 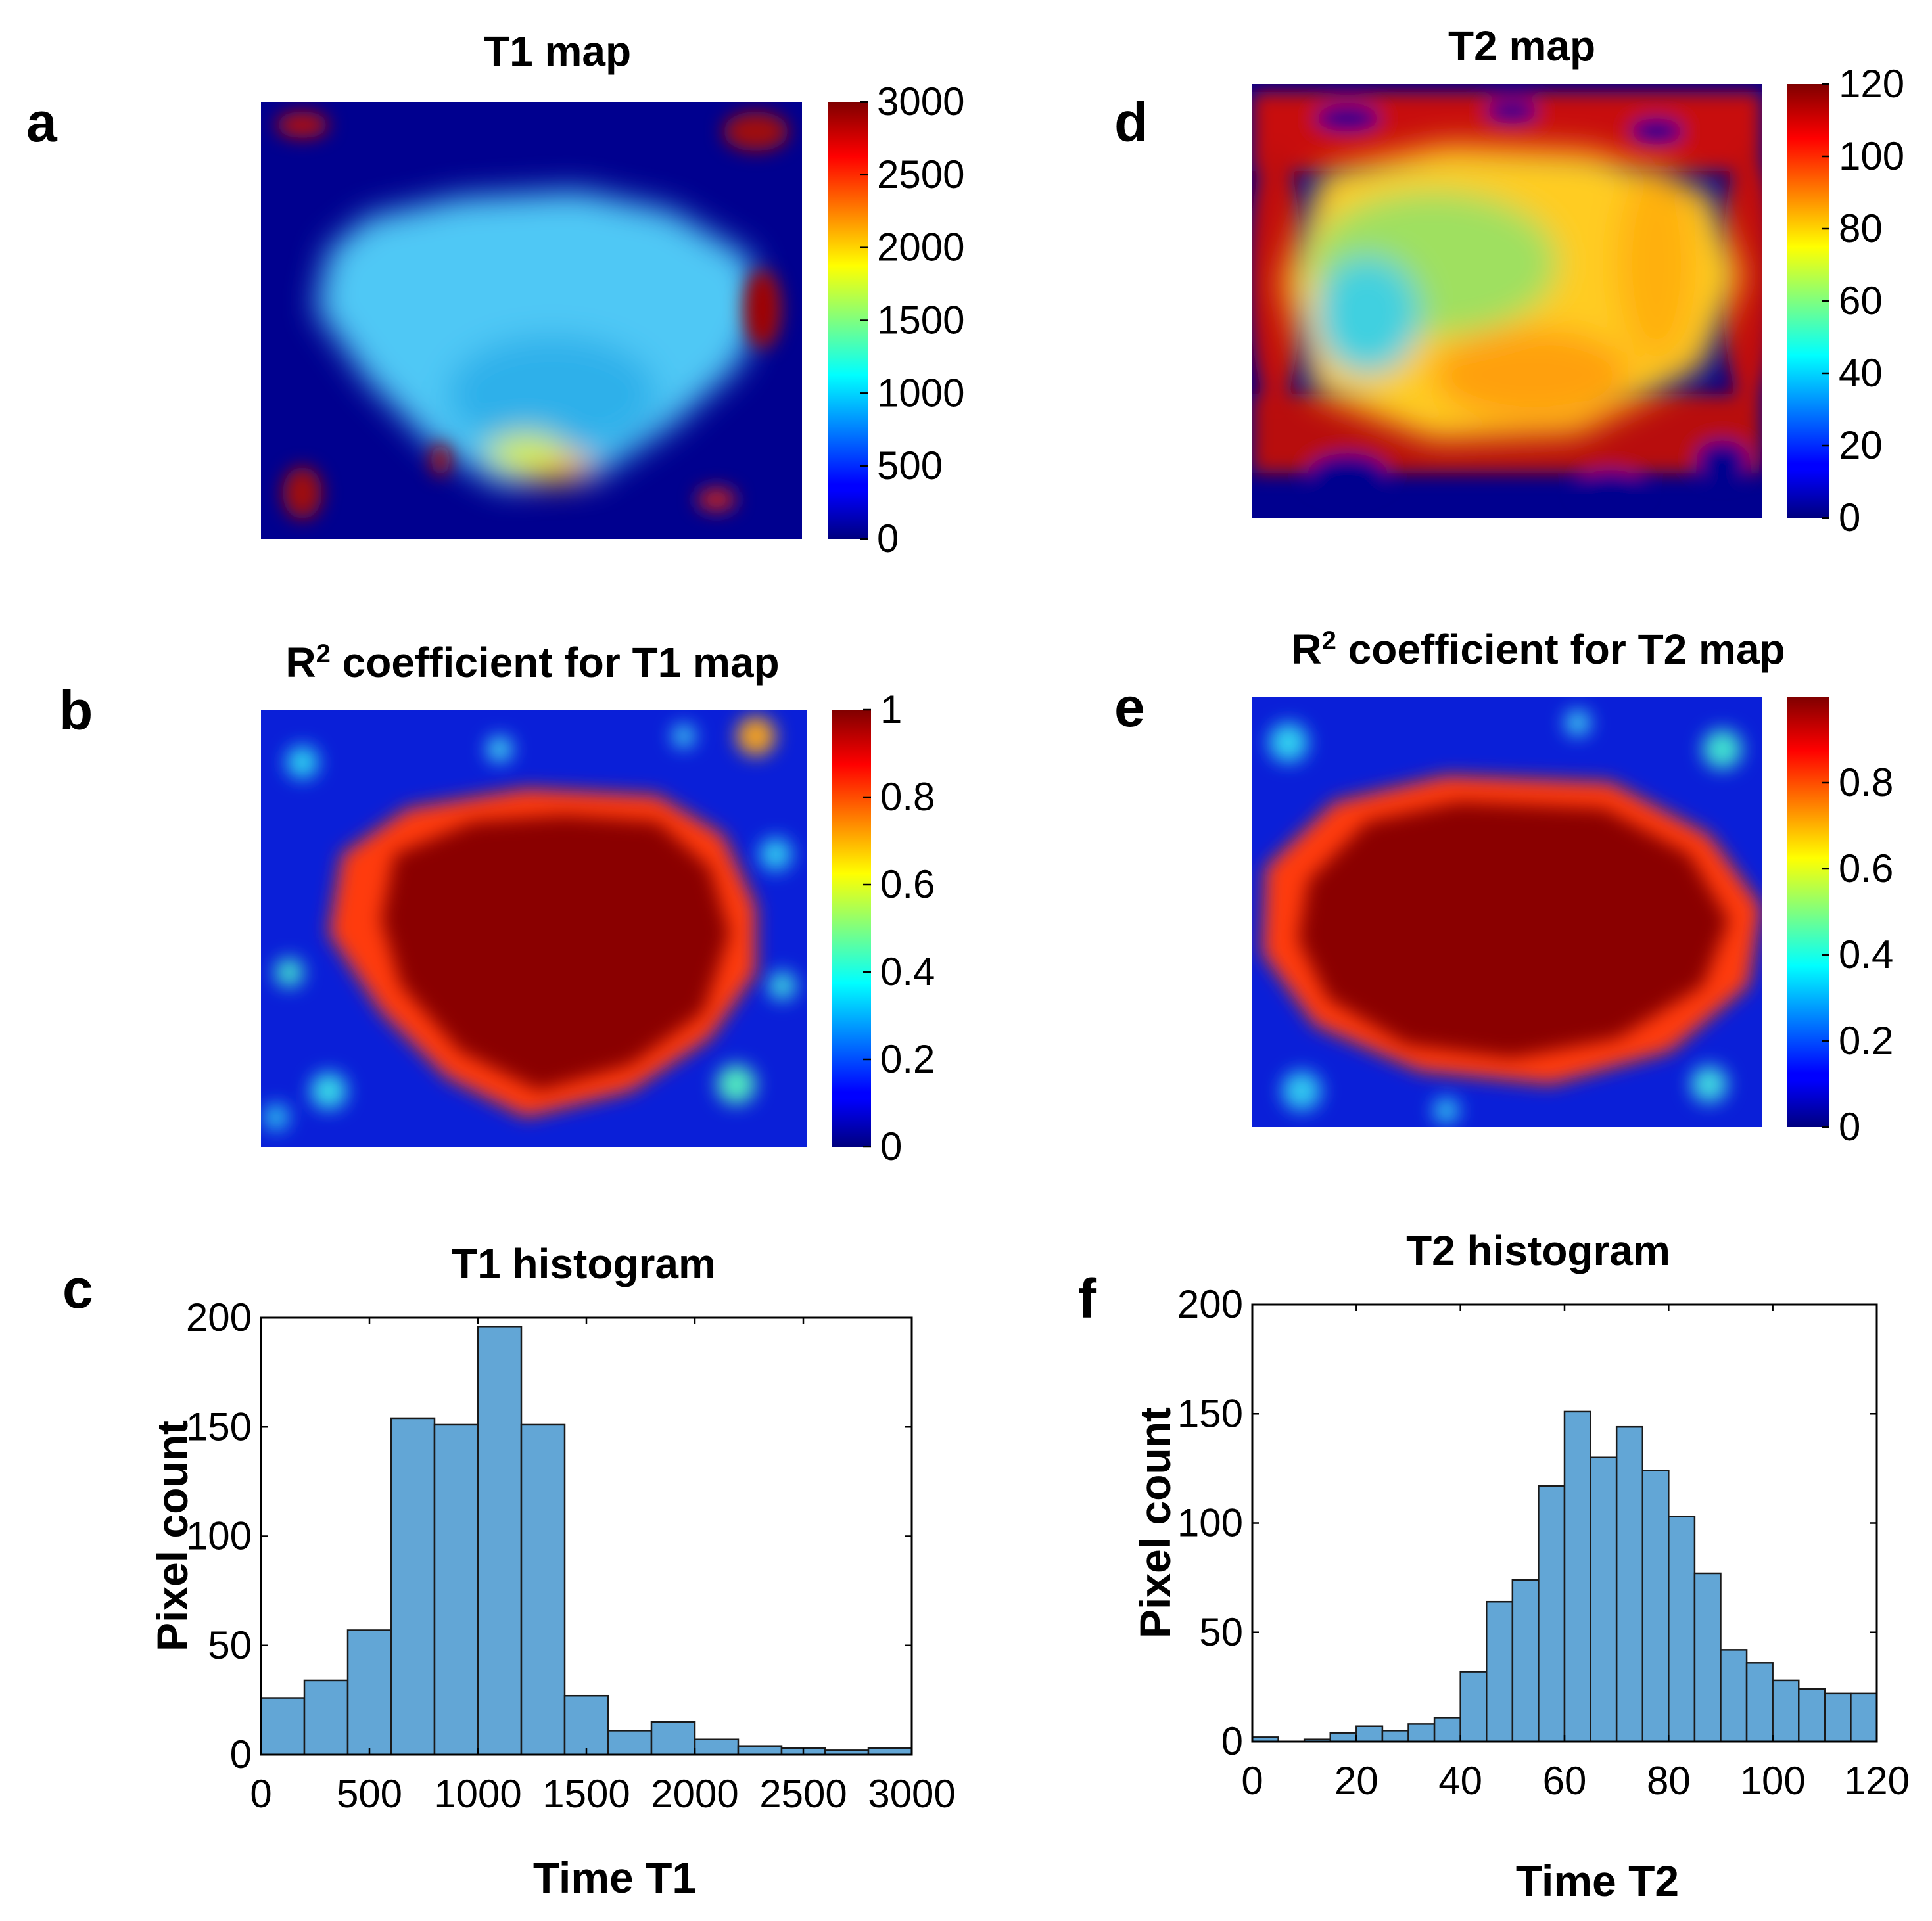 What do you see at coordinates (910, 466) in the screenshot?
I see `colorbar-tick-label: 500` at bounding box center [910, 466].